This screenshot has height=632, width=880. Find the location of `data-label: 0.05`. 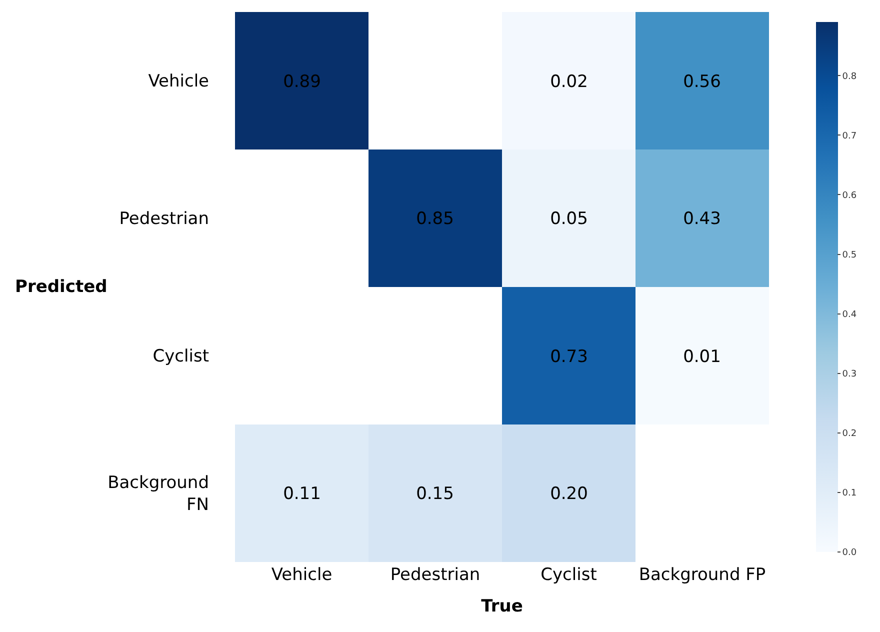

data-label: 0.05 is located at coordinates (569, 218).